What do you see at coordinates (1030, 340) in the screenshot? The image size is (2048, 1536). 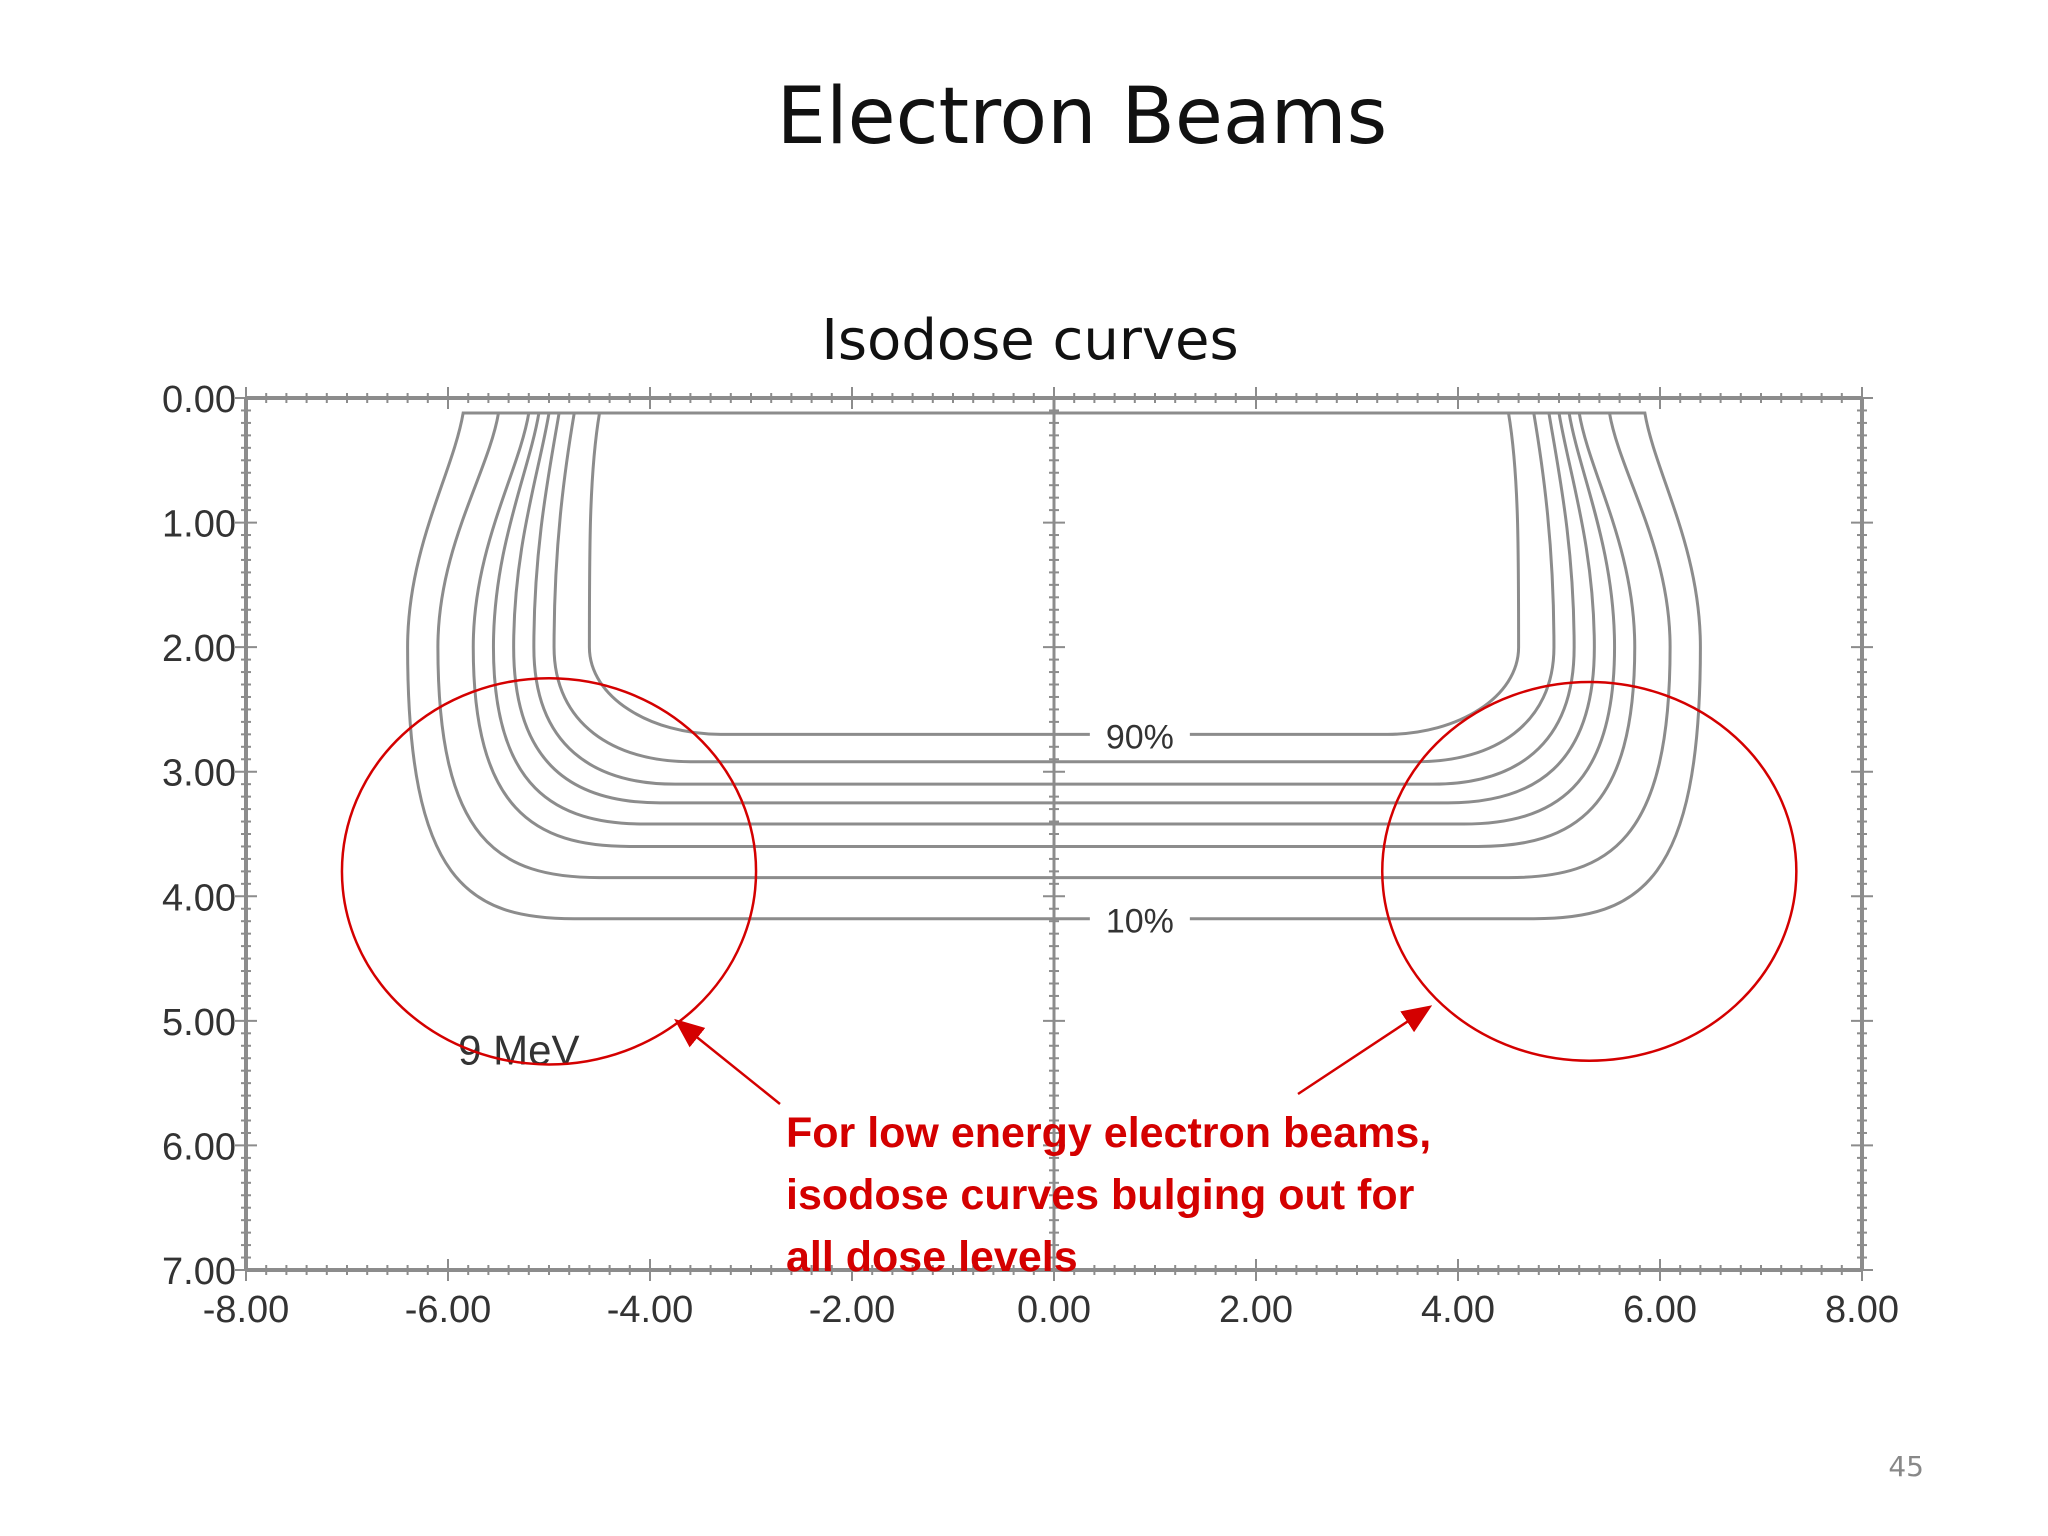 I see `figure-subtitle: Isodose curves` at bounding box center [1030, 340].